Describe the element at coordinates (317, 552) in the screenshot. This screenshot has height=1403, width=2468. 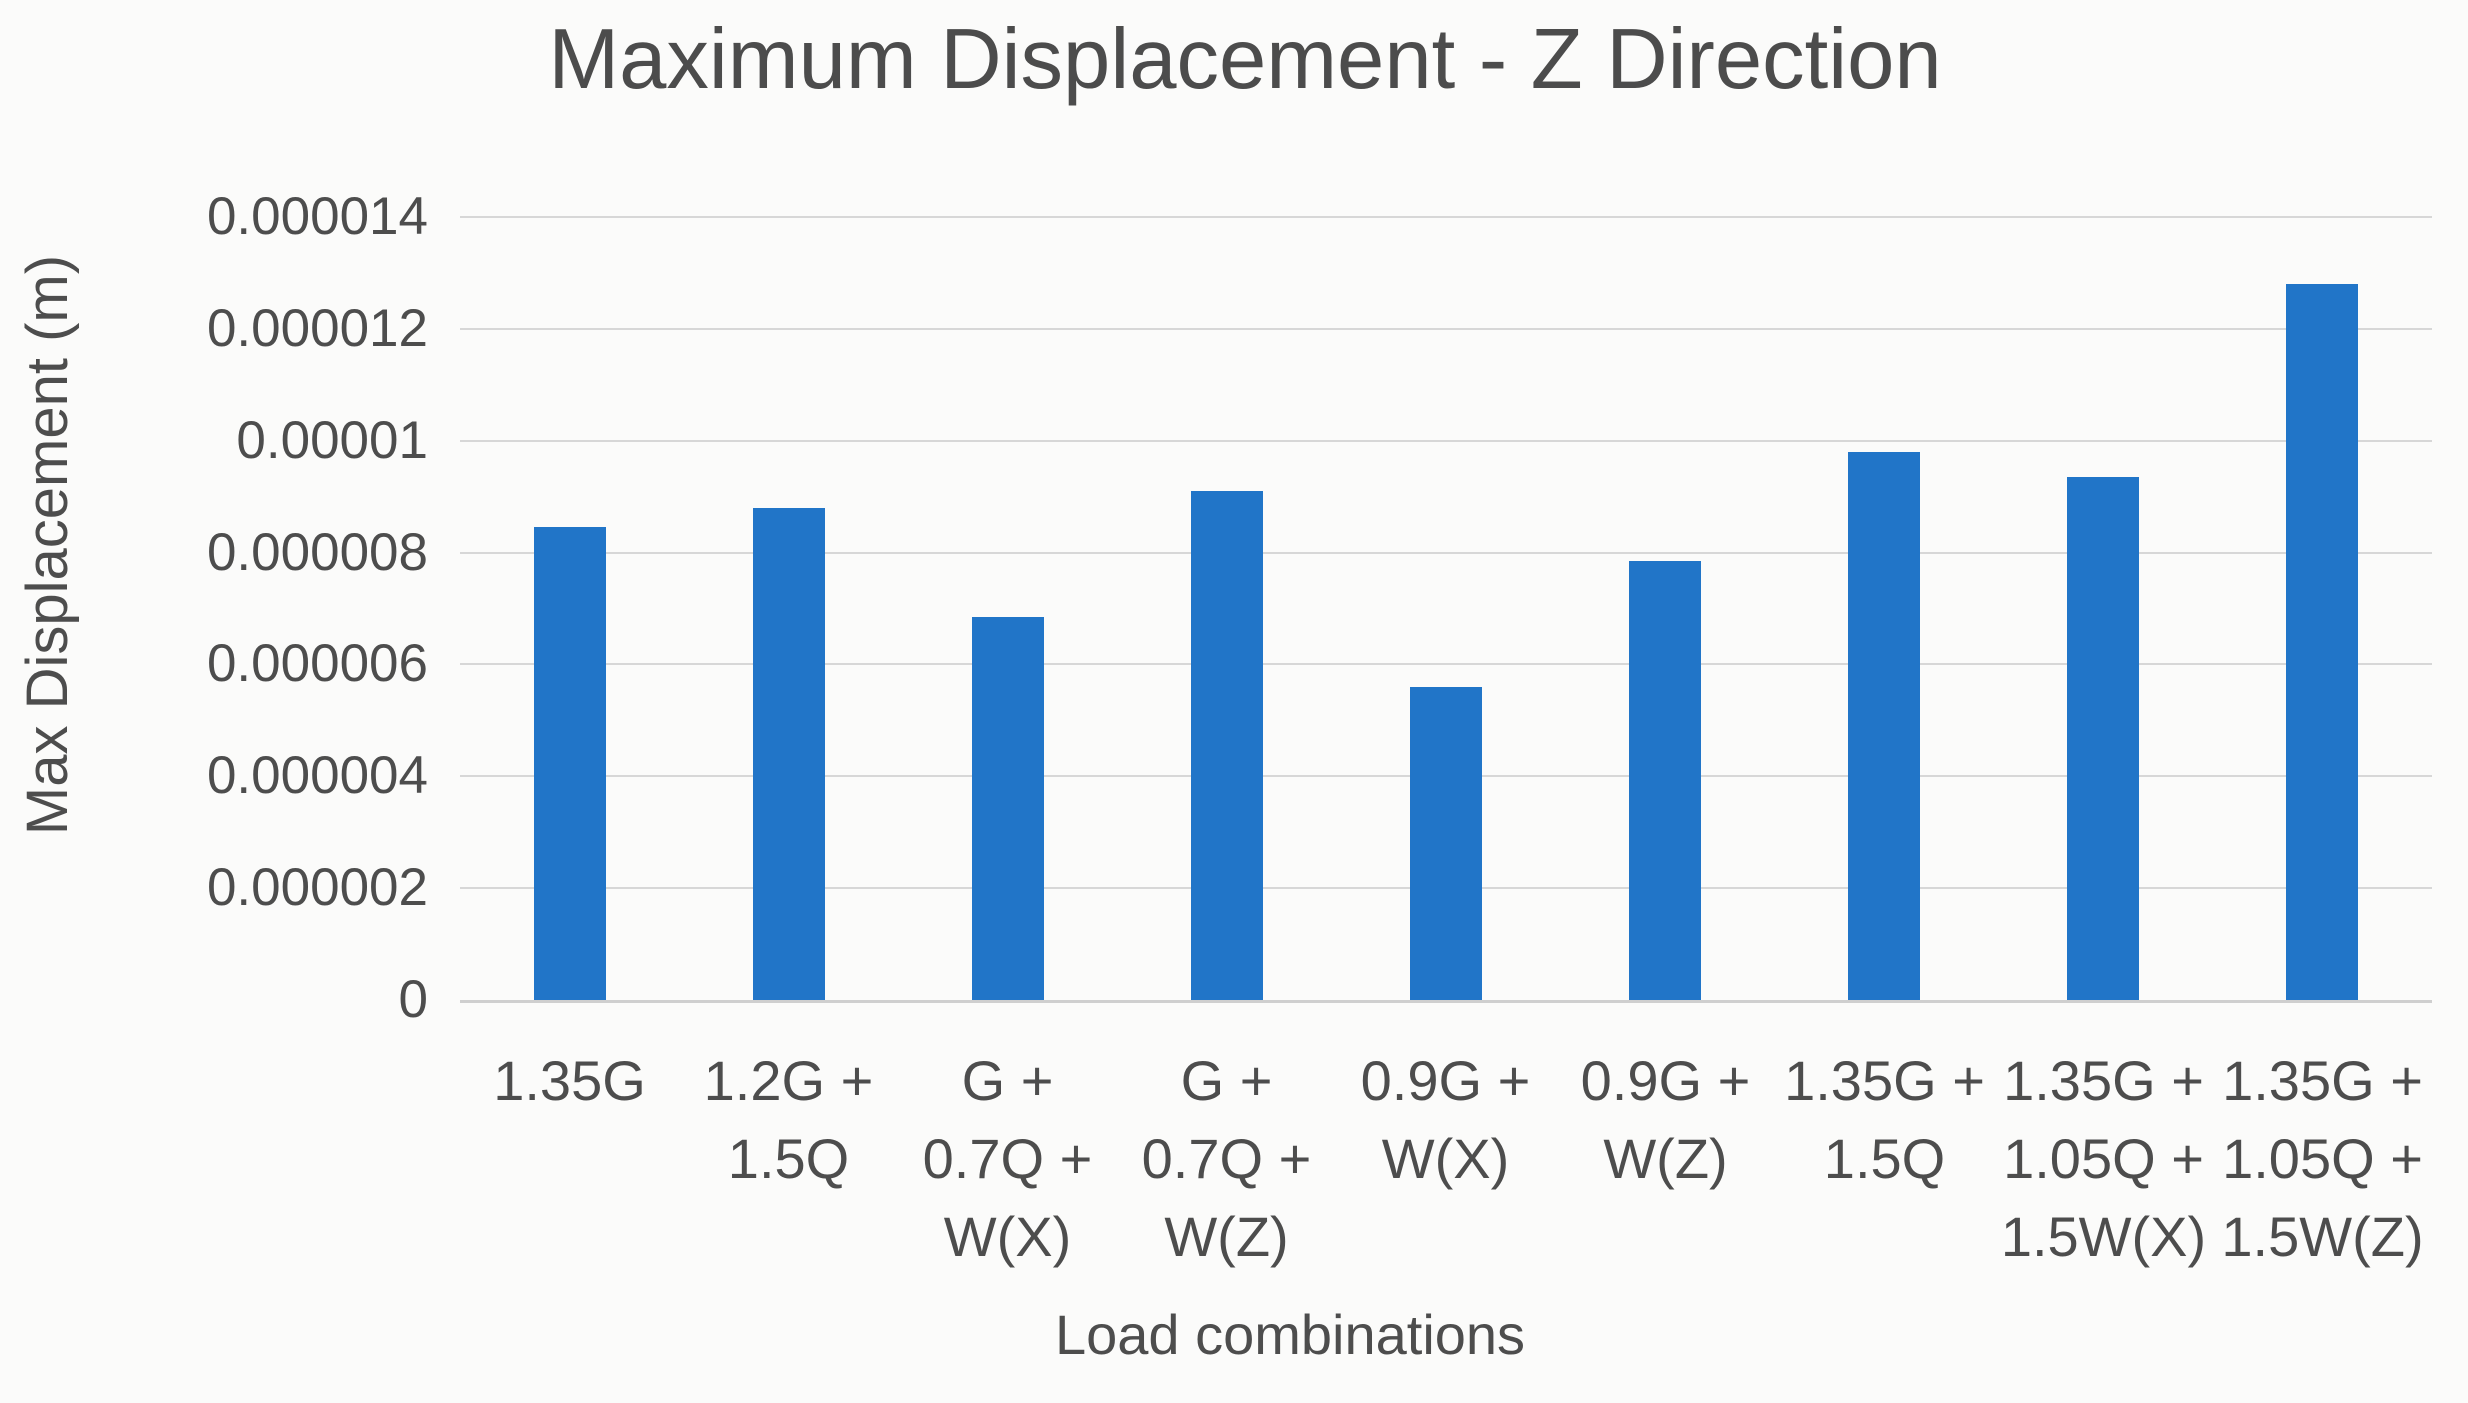
I see `y-tick-label: 0.000008` at that location.